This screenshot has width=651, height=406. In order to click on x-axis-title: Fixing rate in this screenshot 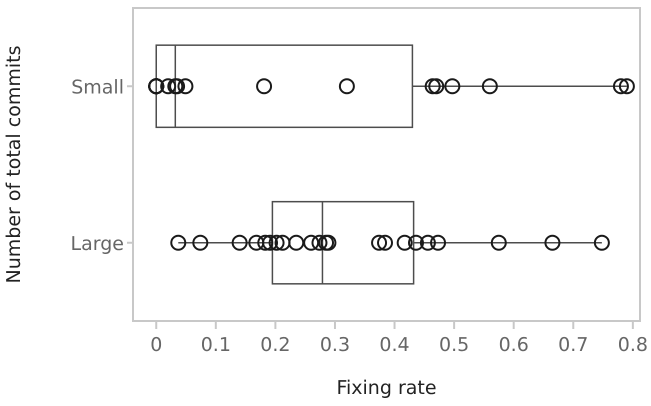, I will do `click(386, 388)`.